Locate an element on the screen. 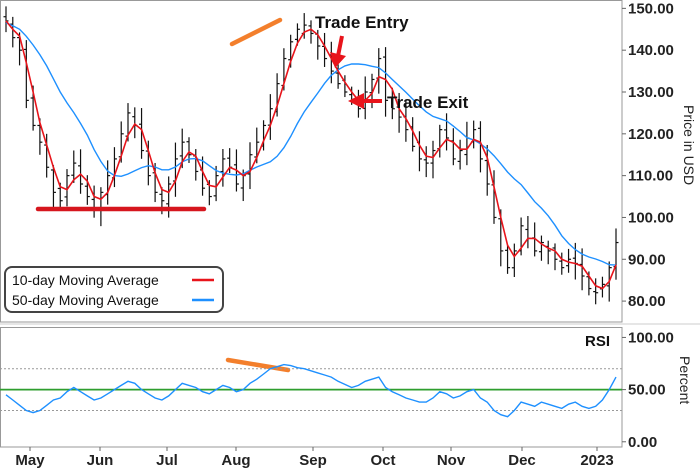 This screenshot has height=468, width=700. price-tick-label: 150.00 is located at coordinates (651, 8).